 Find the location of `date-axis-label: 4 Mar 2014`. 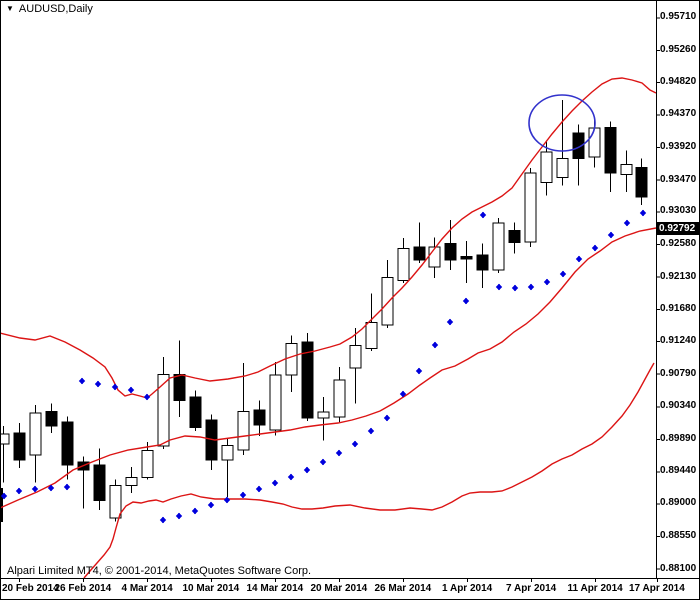

date-axis-label: 4 Mar 2014 is located at coordinates (147, 588).